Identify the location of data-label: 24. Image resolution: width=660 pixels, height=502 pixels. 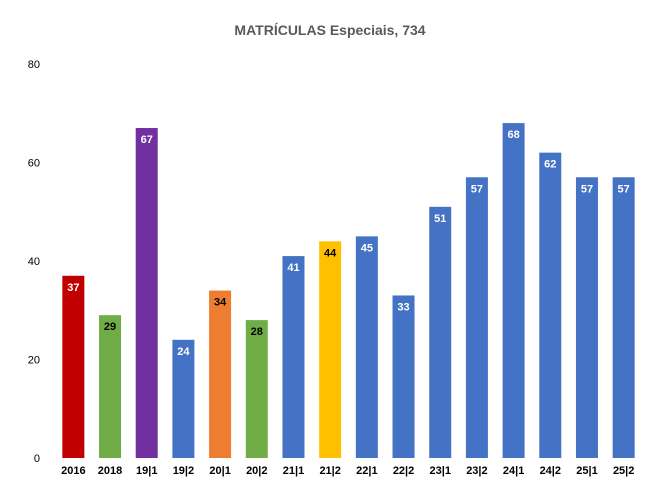
(183, 352).